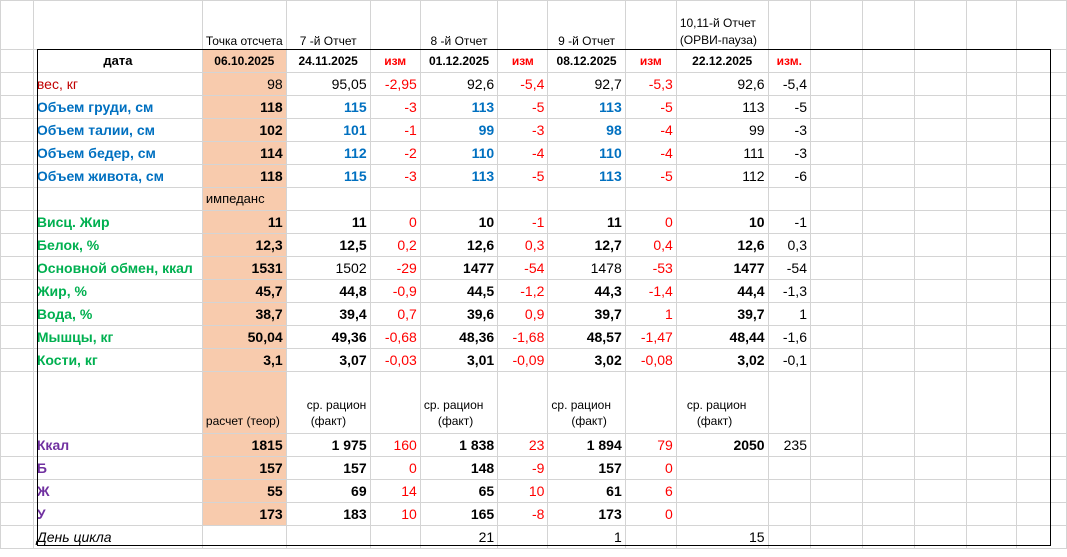 The height and width of the screenshot is (557, 1067). What do you see at coordinates (586, 268) in the screenshot?
I see `value-cell: 1478` at bounding box center [586, 268].